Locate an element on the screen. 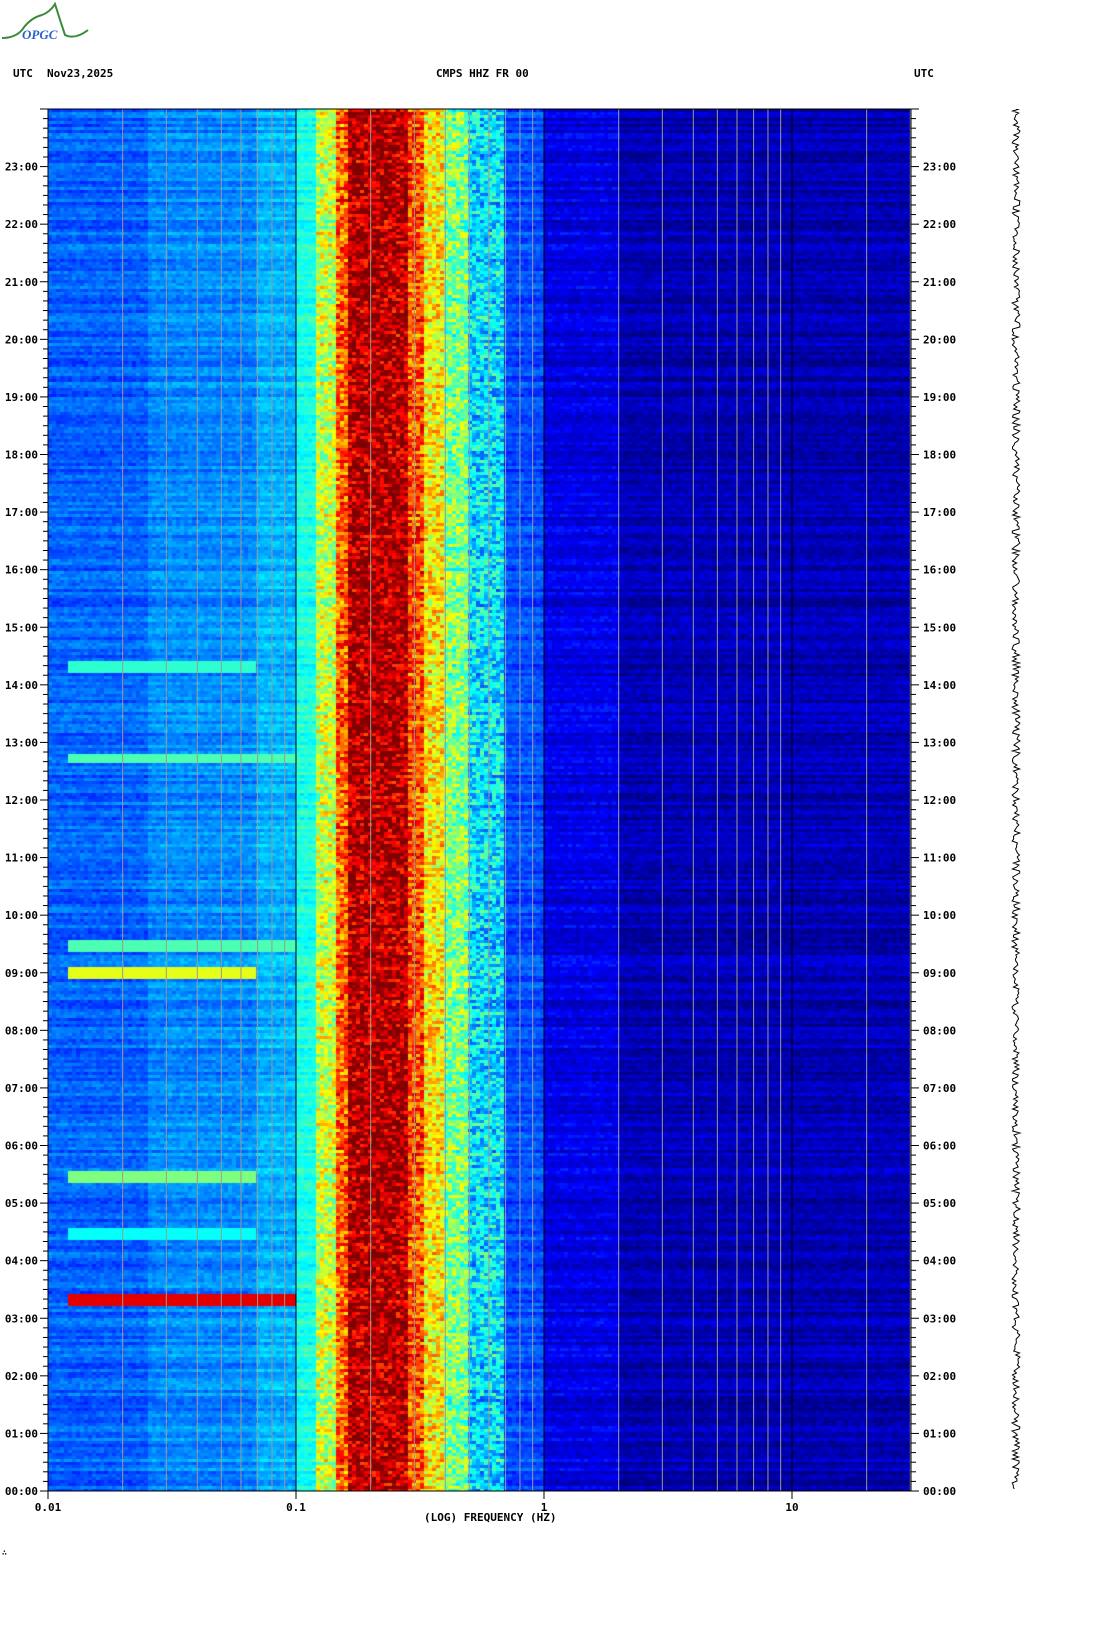 The height and width of the screenshot is (1634, 1102). y-tick-label-right: 00:00 is located at coordinates (939, 1491).